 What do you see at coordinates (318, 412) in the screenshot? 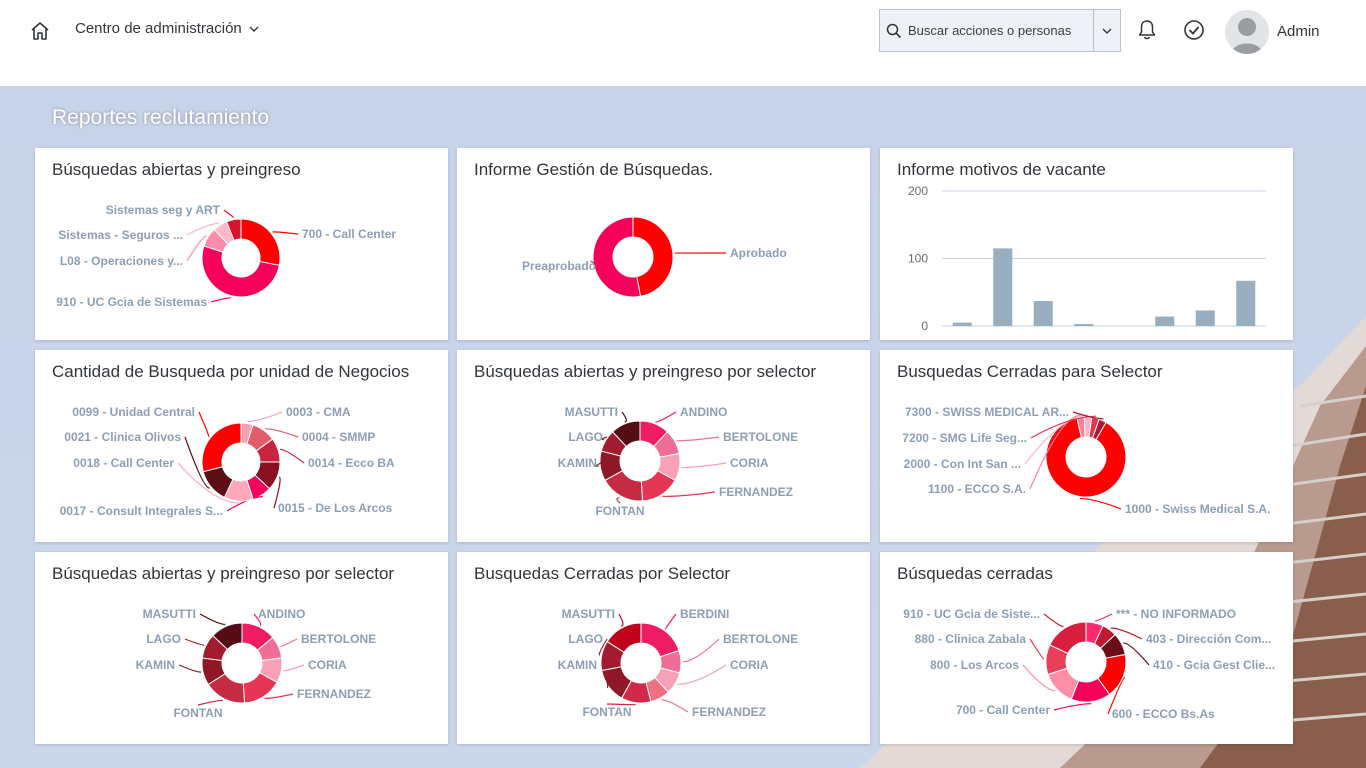
I see `slice-label-0003-cma: 0003 - CMA` at bounding box center [318, 412].